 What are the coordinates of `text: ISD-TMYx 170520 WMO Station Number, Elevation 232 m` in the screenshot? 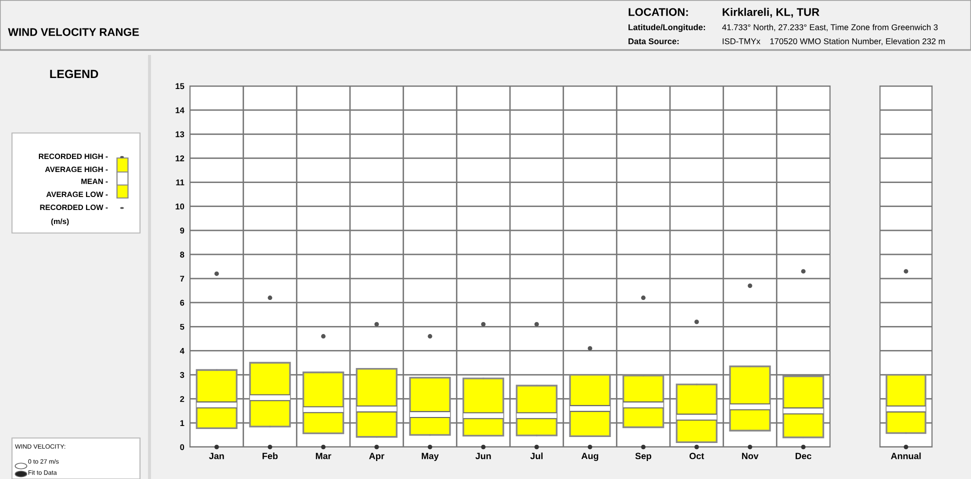 It's located at (833, 42).